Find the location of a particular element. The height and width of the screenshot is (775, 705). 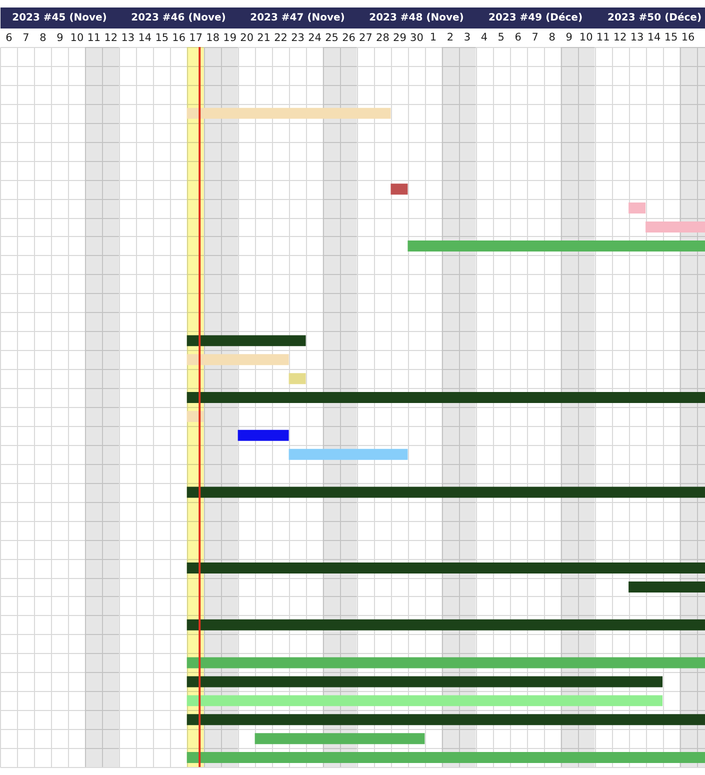

x2-tick-label: 5 is located at coordinates (501, 38).